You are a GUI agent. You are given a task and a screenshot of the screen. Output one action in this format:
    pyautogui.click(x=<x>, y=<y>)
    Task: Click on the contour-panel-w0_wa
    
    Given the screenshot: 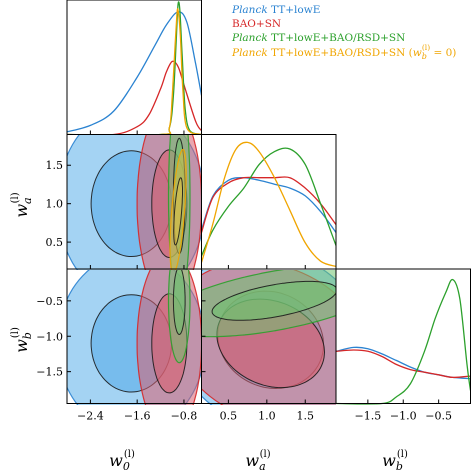 What is the action you would take?
    pyautogui.click(x=134, y=202)
    